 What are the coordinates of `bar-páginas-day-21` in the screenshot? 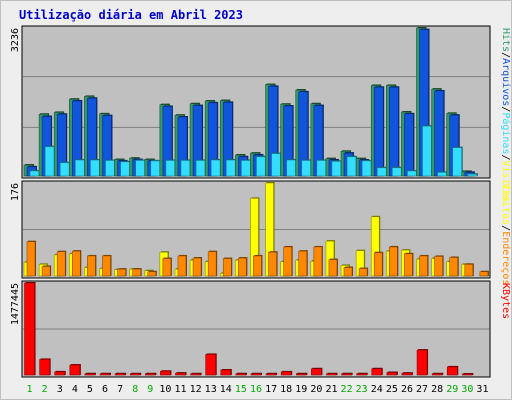 It's located at (336, 169).